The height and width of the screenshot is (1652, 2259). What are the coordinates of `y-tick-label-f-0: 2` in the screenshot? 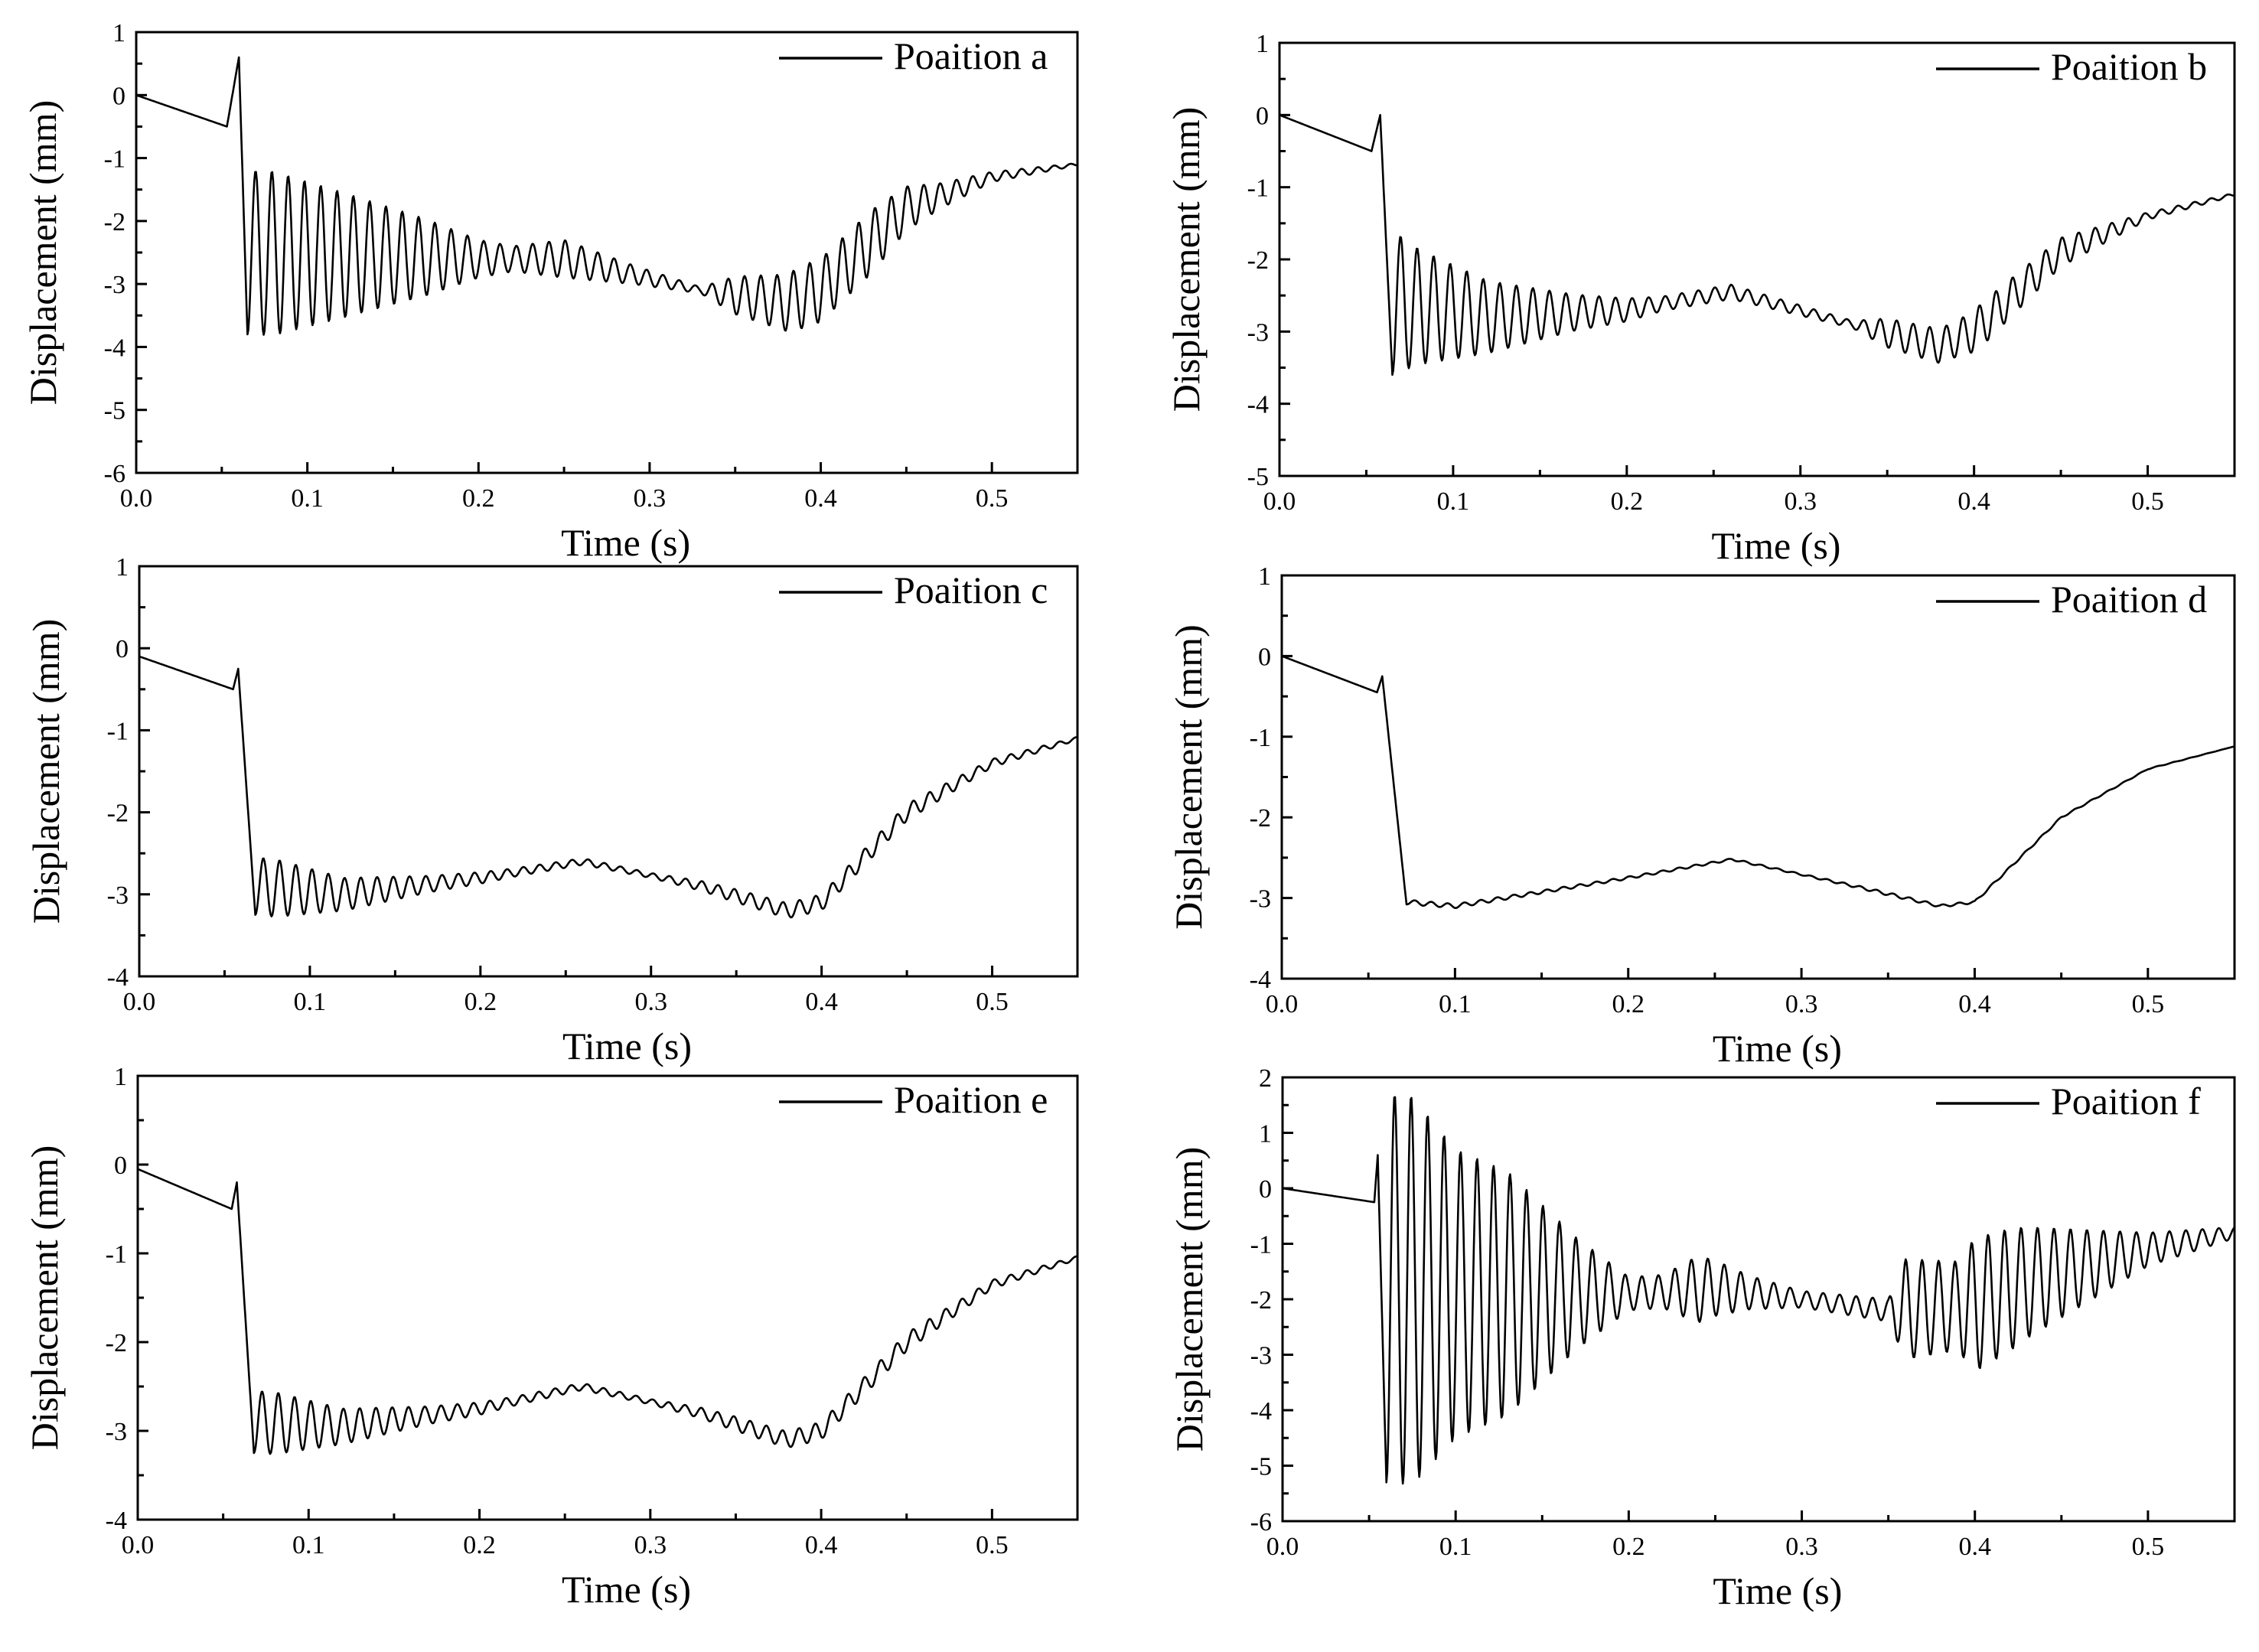 It's located at (1265, 1079).